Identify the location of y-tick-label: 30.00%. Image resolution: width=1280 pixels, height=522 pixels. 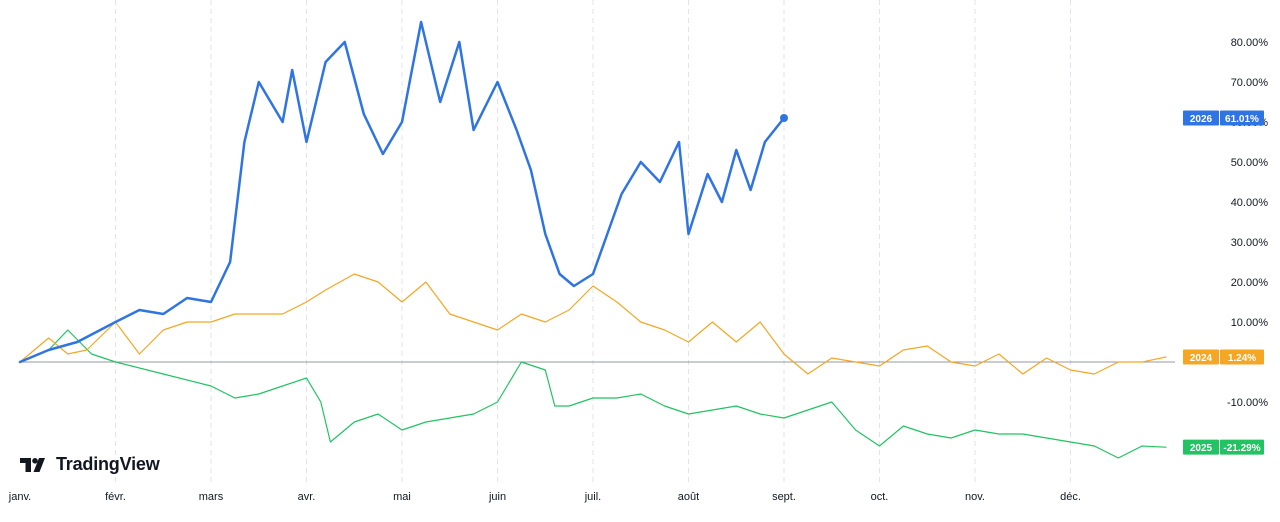
(1250, 243).